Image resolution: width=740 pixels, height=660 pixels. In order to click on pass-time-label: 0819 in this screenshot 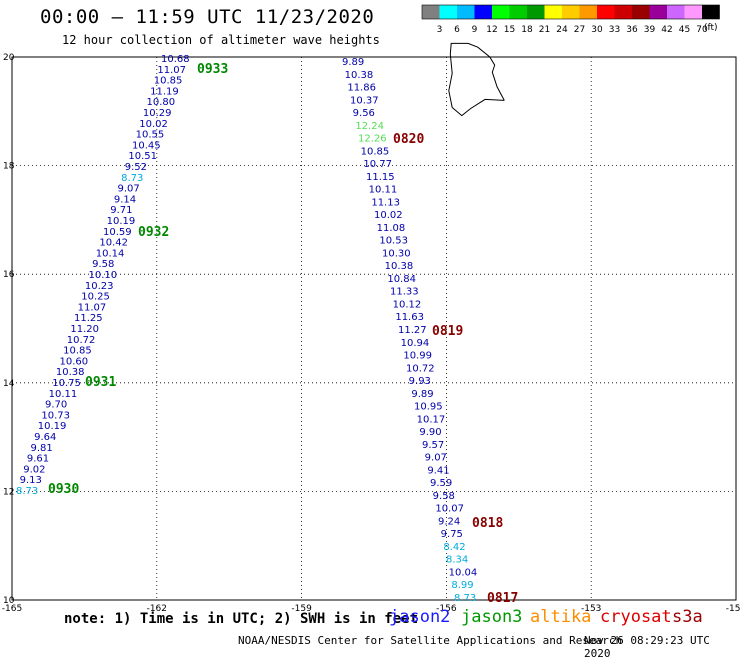, I will do `click(447, 331)`.